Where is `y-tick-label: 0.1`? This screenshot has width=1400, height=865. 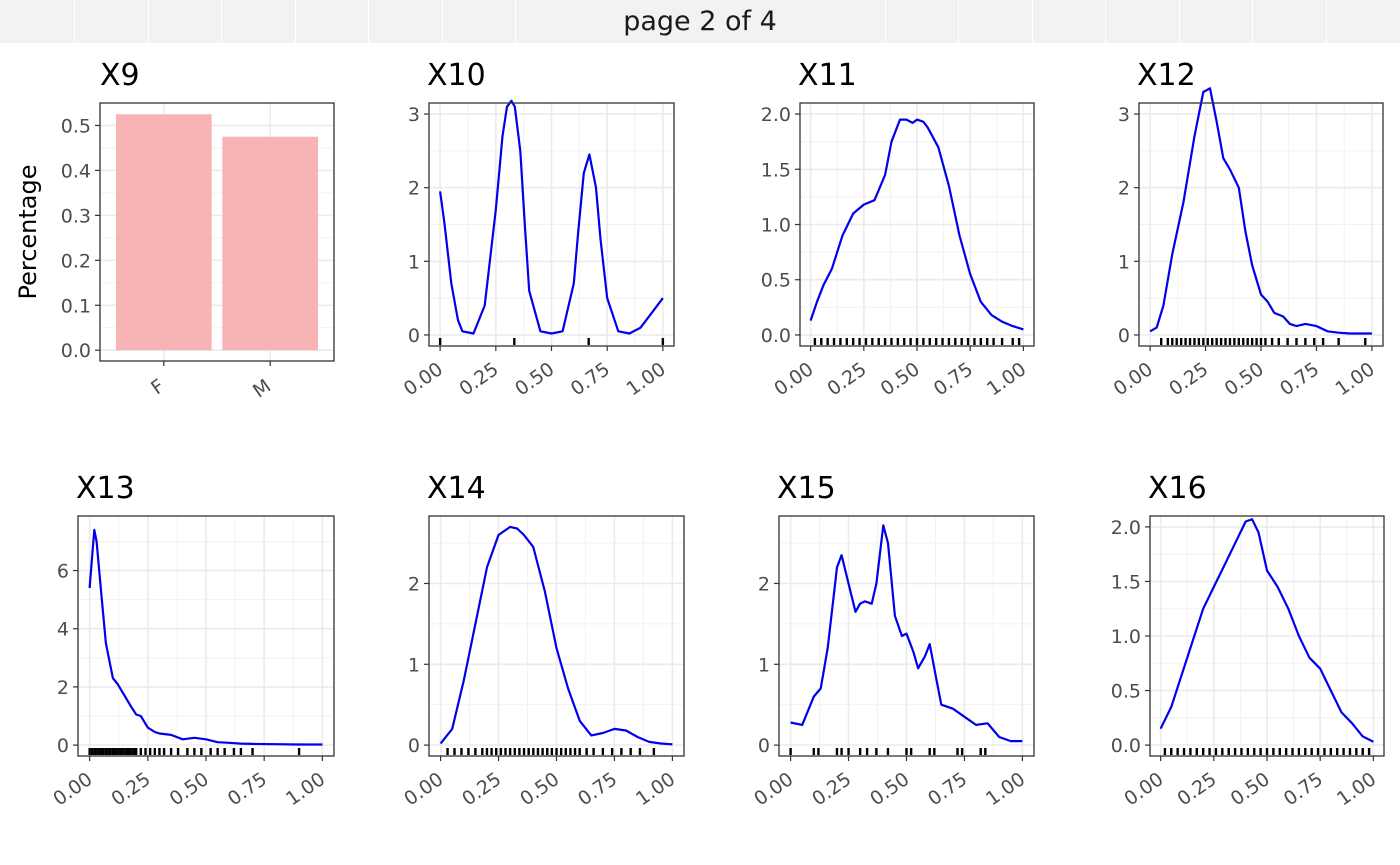
y-tick-label: 0.1 is located at coordinates (76, 306).